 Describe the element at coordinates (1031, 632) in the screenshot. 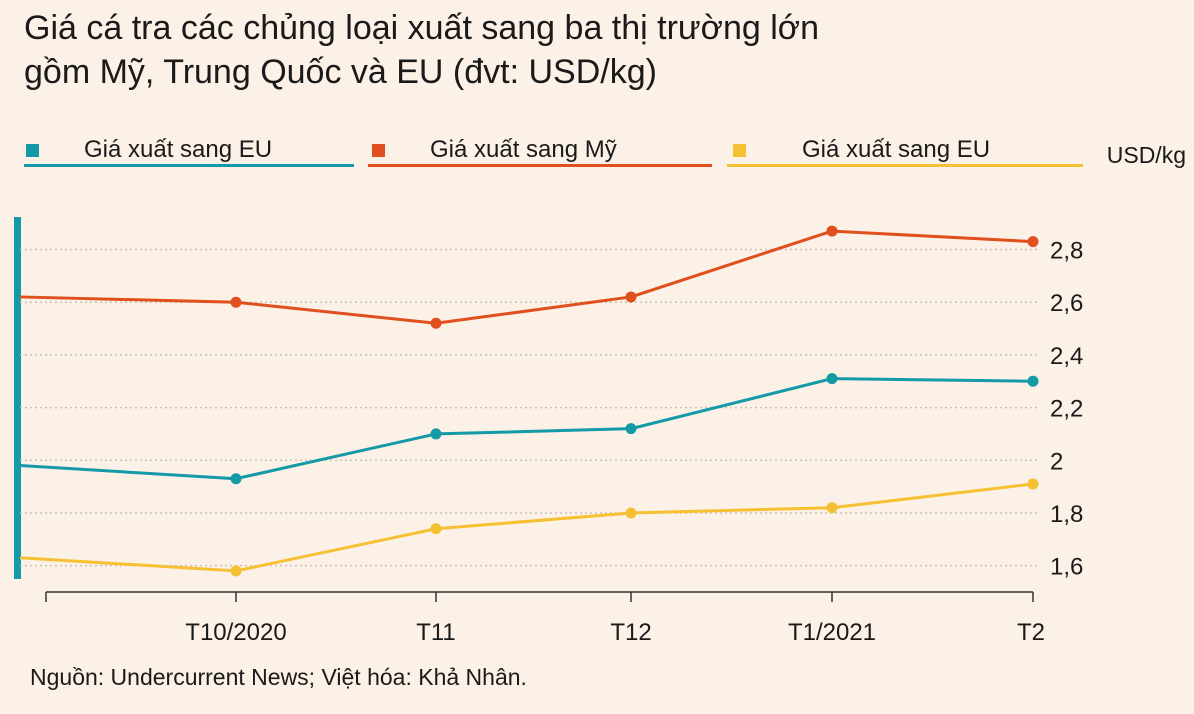

I see `x-tick-label: T2` at that location.